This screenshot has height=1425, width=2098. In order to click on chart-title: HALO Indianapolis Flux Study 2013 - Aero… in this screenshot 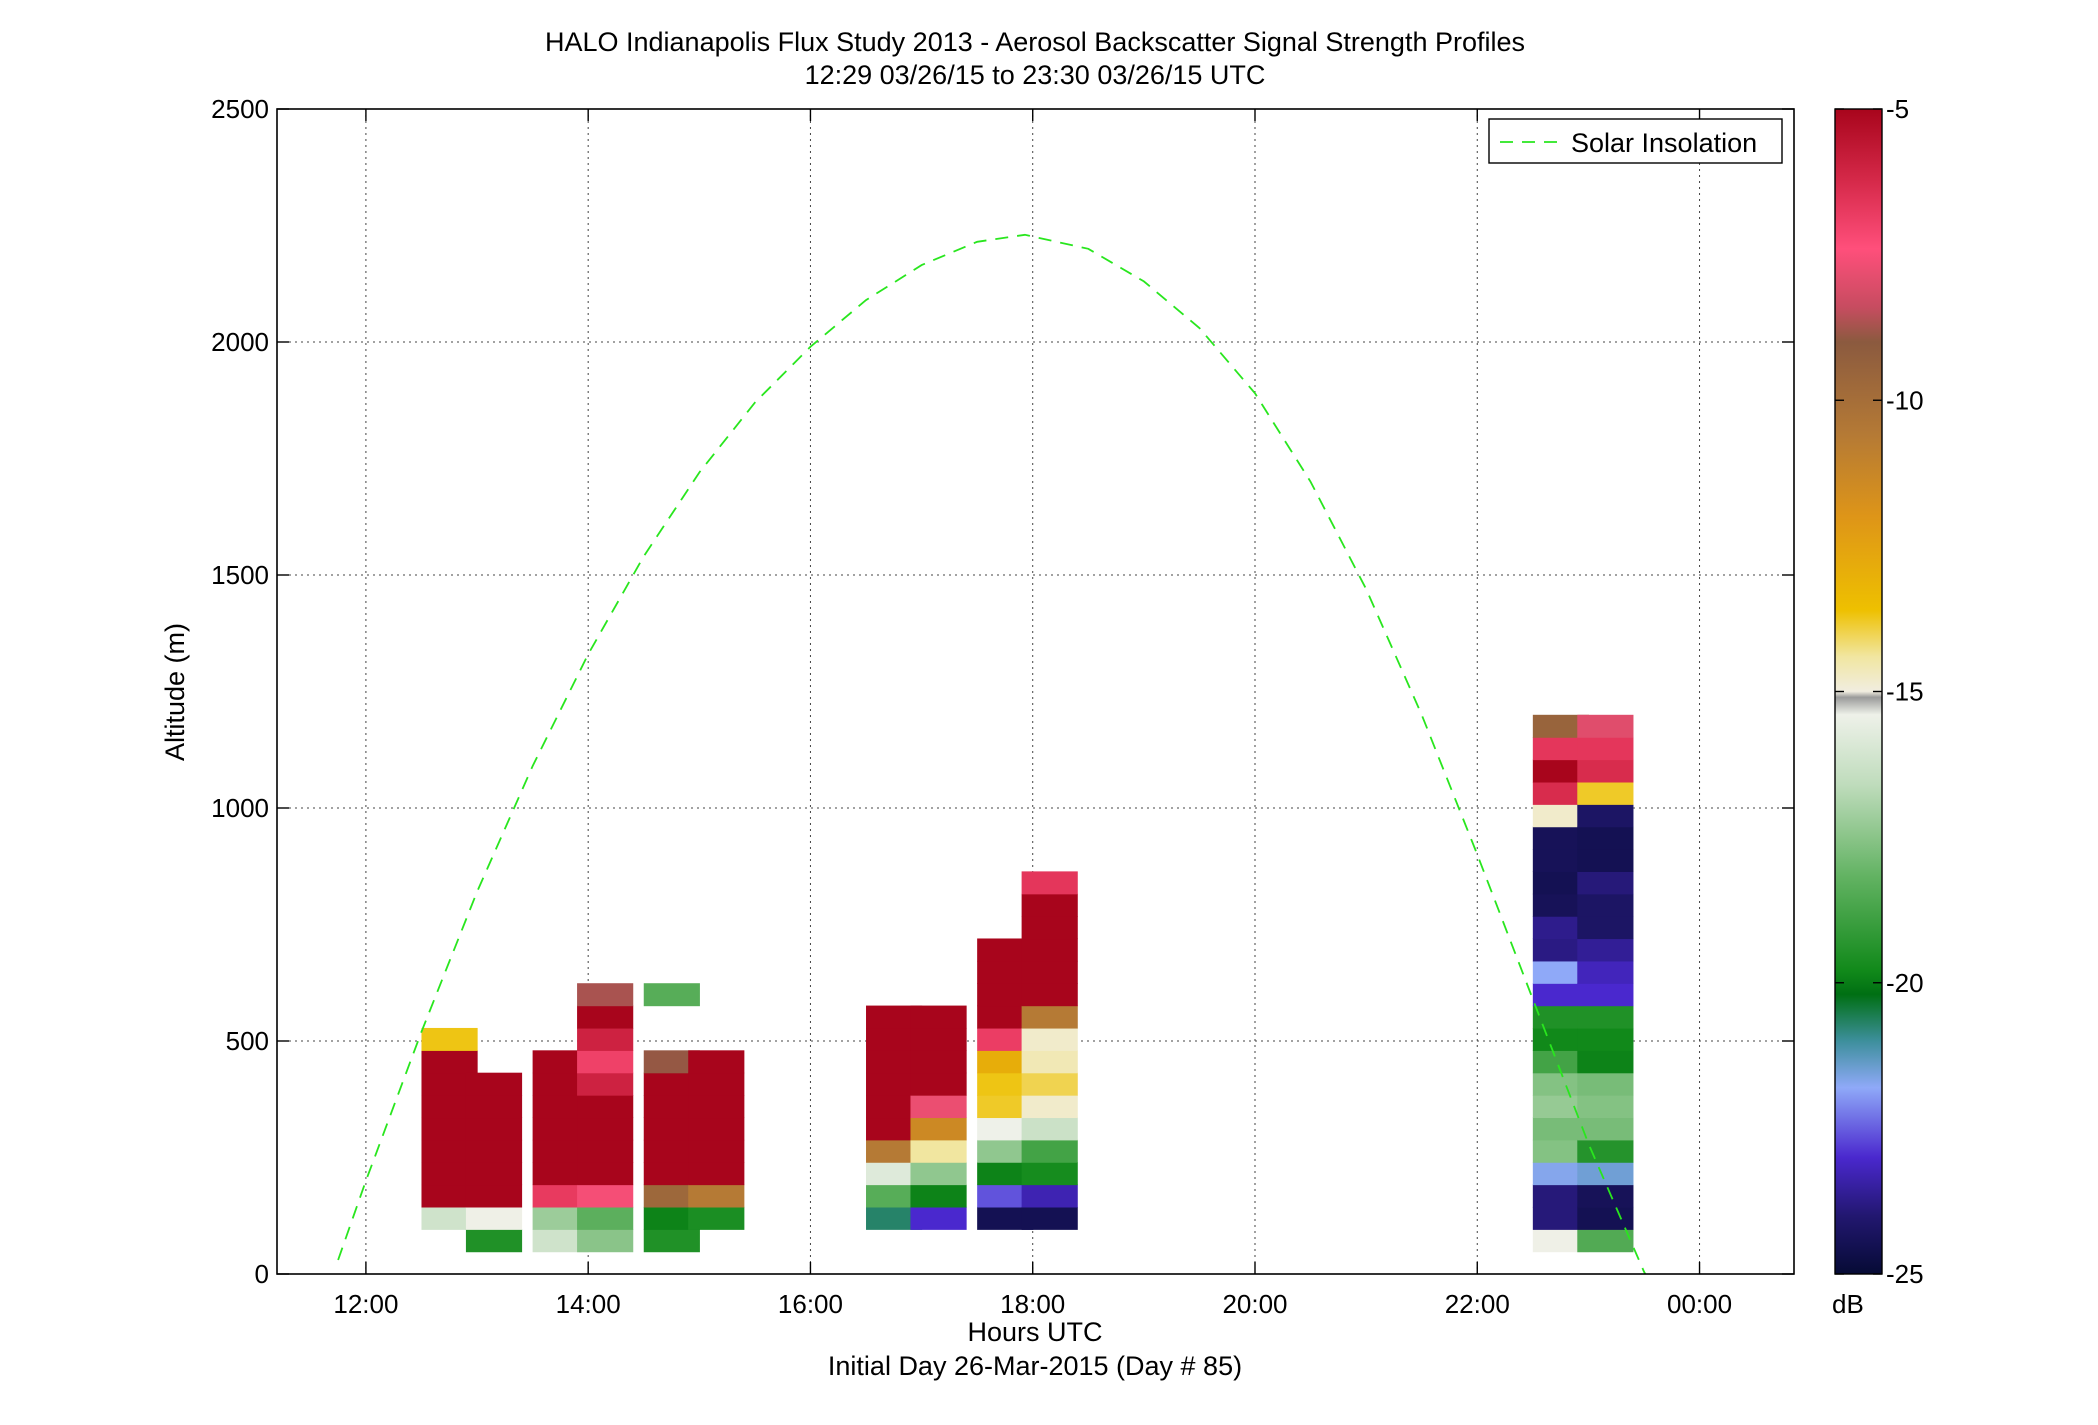, I will do `click(1035, 42)`.